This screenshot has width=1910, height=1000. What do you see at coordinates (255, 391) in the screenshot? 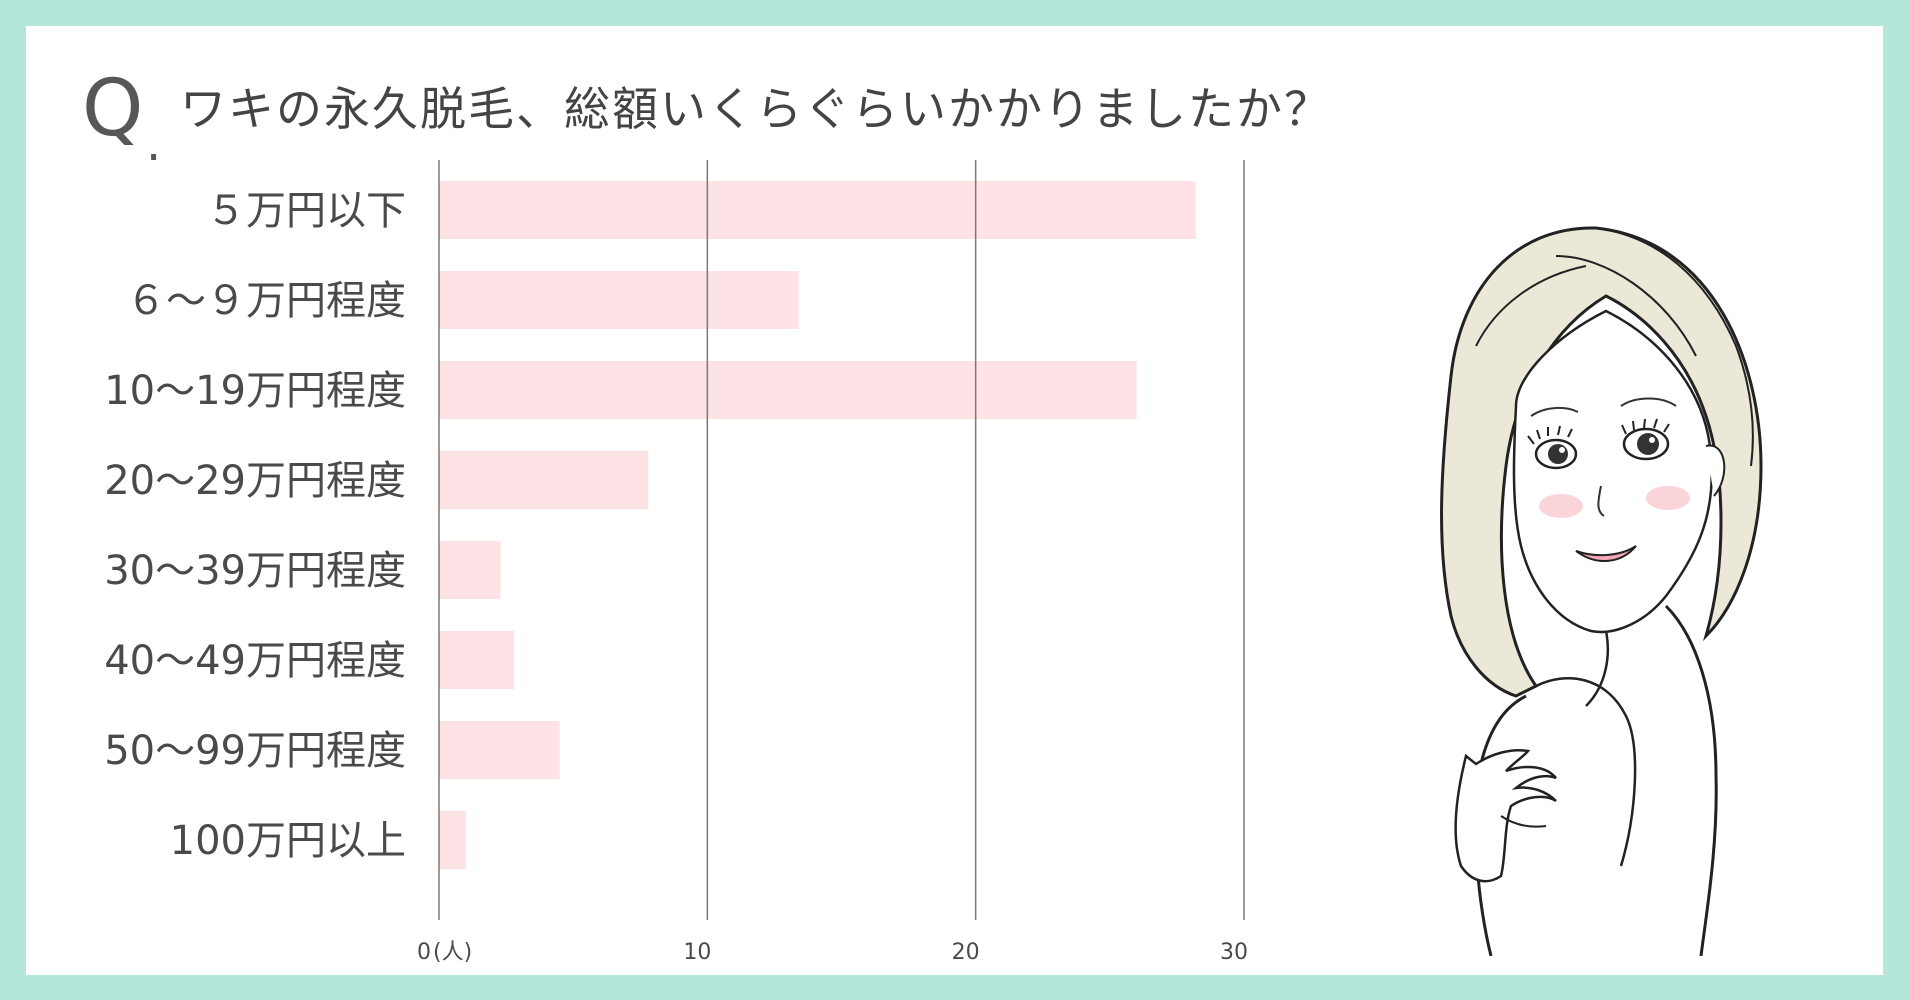
I see `category-label-3: 10～19万円程度` at bounding box center [255, 391].